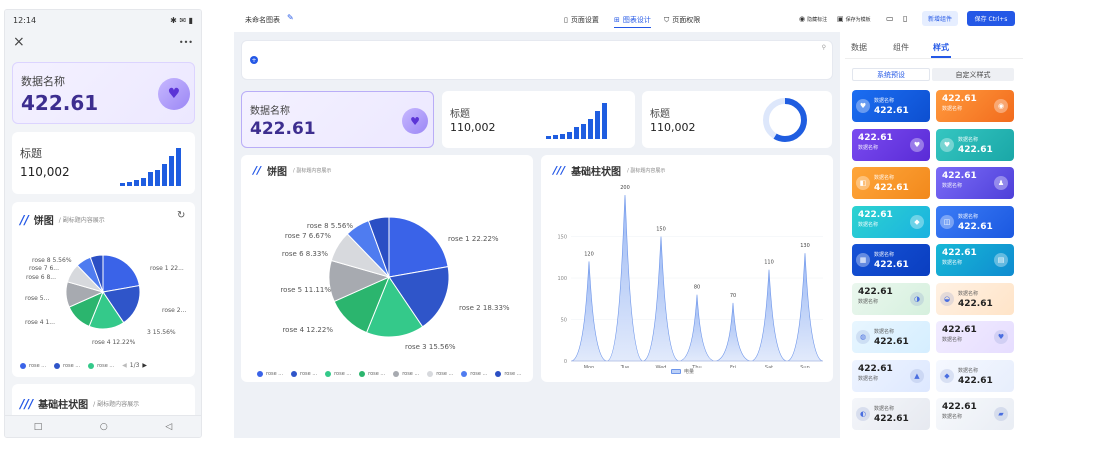 The image size is (1098, 453). What do you see at coordinates (103, 426) in the screenshot?
I see `home-nav-icon: ○` at bounding box center [103, 426].